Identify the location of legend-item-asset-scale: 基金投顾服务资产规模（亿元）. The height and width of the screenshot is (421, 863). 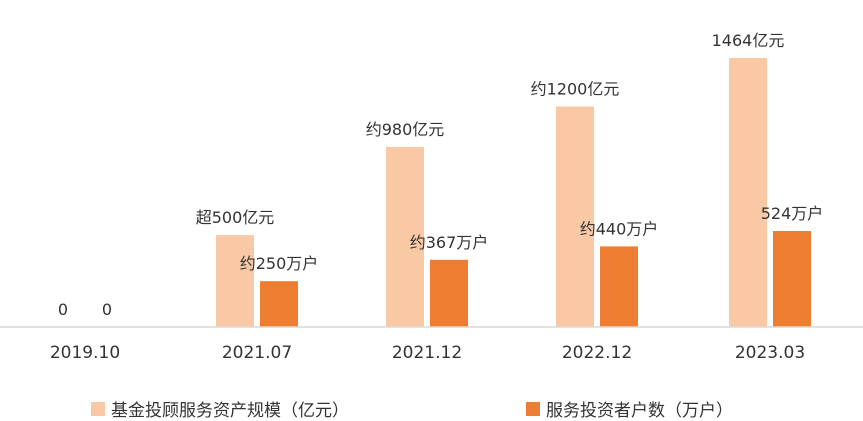
(220, 408).